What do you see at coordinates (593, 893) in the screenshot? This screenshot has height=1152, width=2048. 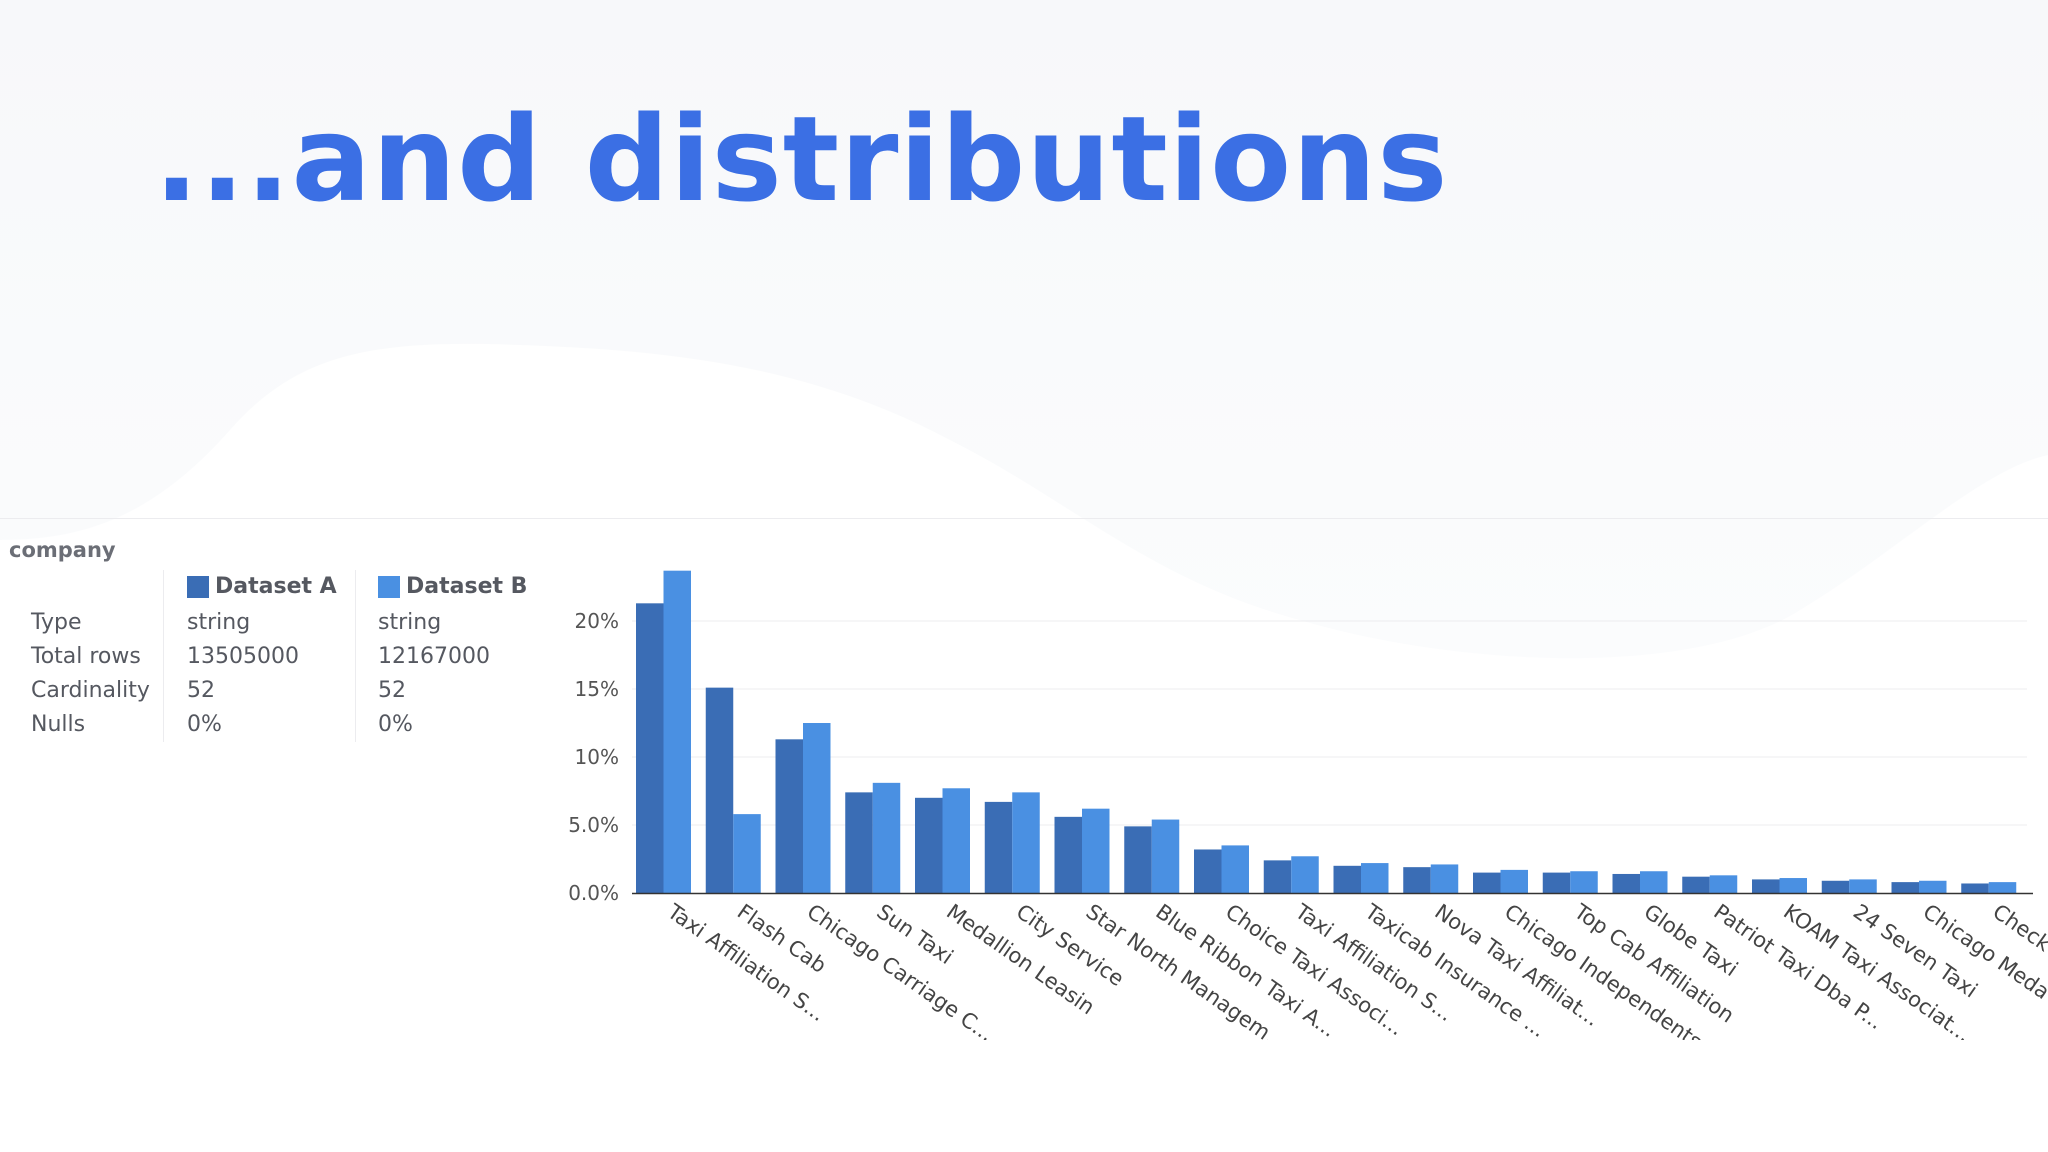 I see `y-tick-label: 0.0%` at bounding box center [593, 893].